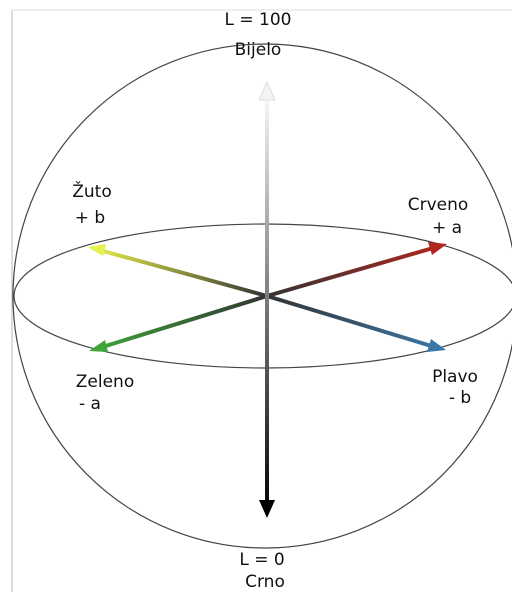  What do you see at coordinates (261, 560) in the screenshot?
I see `label: L = 0` at bounding box center [261, 560].